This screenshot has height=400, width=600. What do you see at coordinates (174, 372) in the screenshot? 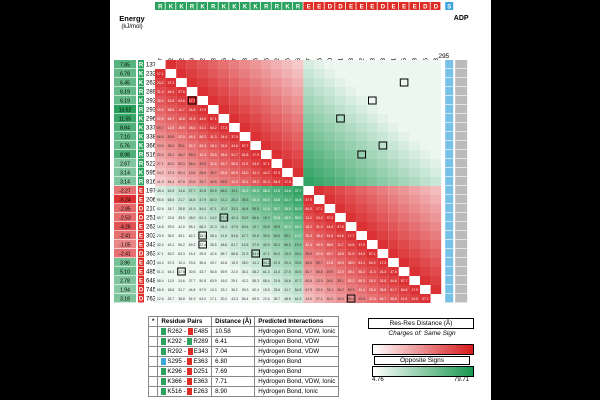
I see `pair-residue: K296` at bounding box center [174, 372].